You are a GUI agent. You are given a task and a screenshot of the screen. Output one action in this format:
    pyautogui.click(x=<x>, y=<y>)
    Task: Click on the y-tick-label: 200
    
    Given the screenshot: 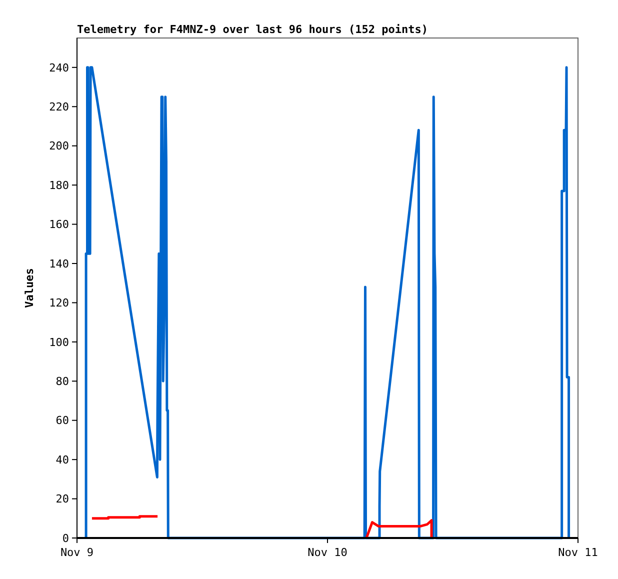 What is the action you would take?
    pyautogui.click(x=59, y=146)
    